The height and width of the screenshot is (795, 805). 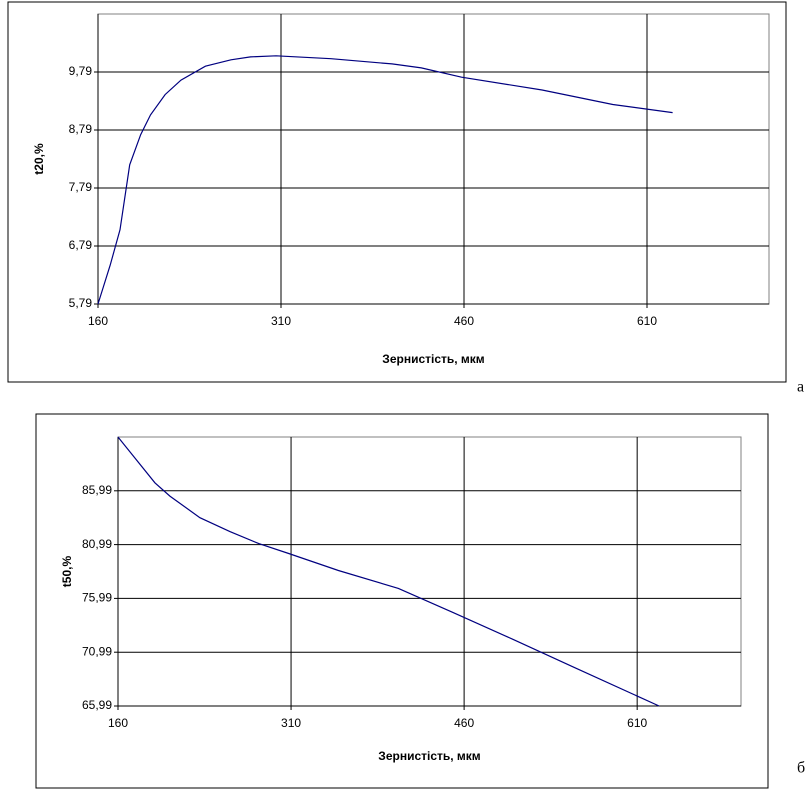 I want to click on y-tick-label: 9,79, so click(x=81, y=71).